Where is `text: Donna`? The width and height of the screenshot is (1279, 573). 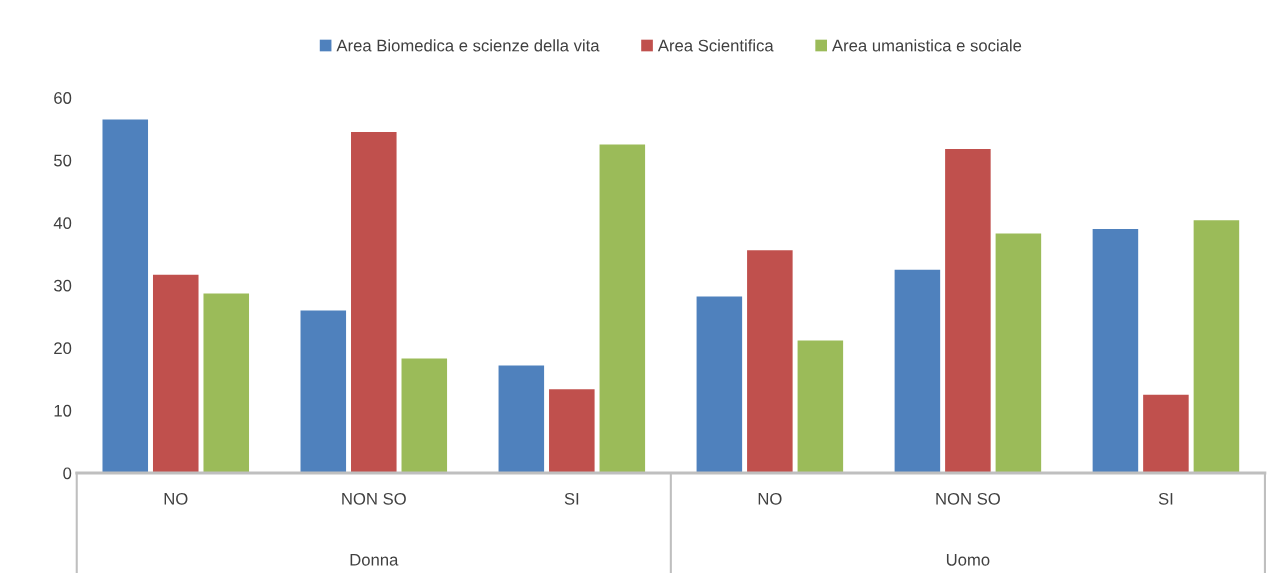 text: Donna is located at coordinates (374, 560).